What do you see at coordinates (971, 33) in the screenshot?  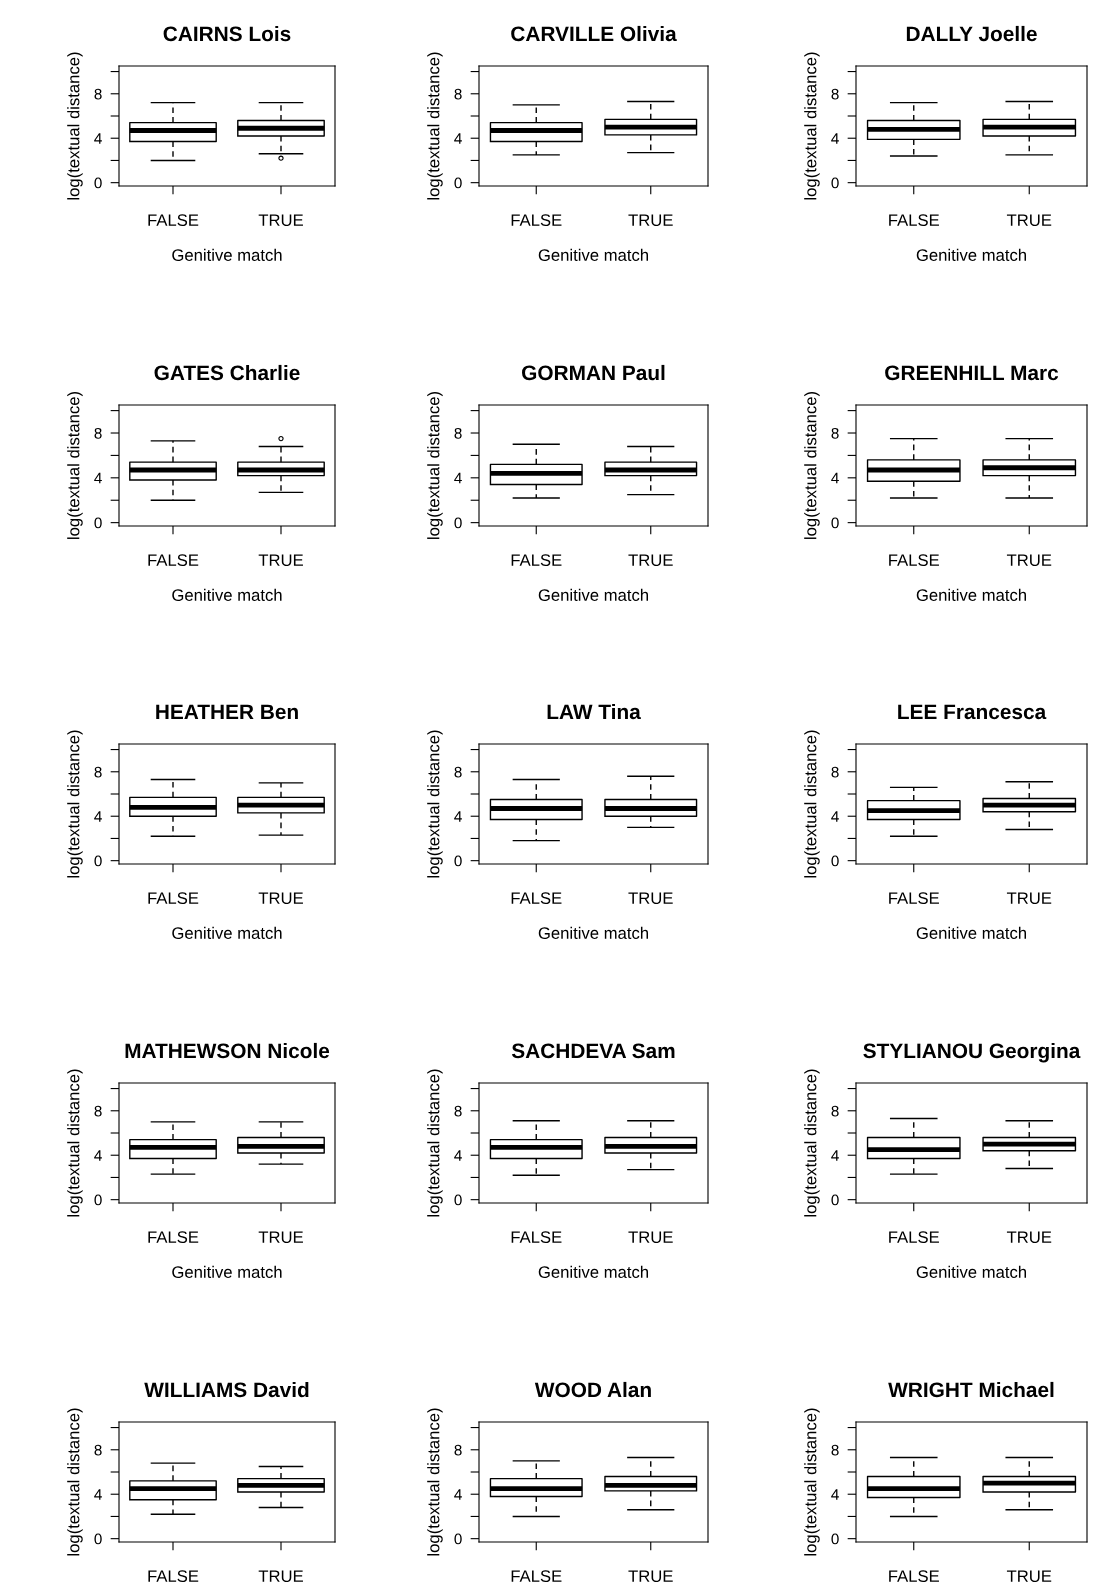 I see `chart-title: DALLY Joelle` at bounding box center [971, 33].